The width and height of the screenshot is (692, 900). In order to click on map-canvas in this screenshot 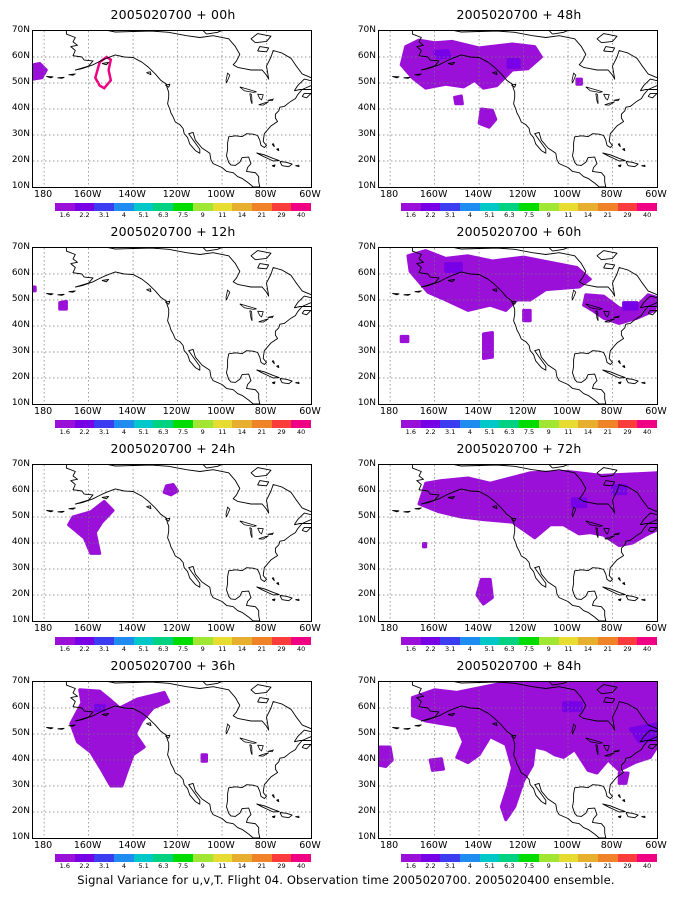, I will do `click(172, 543)`.